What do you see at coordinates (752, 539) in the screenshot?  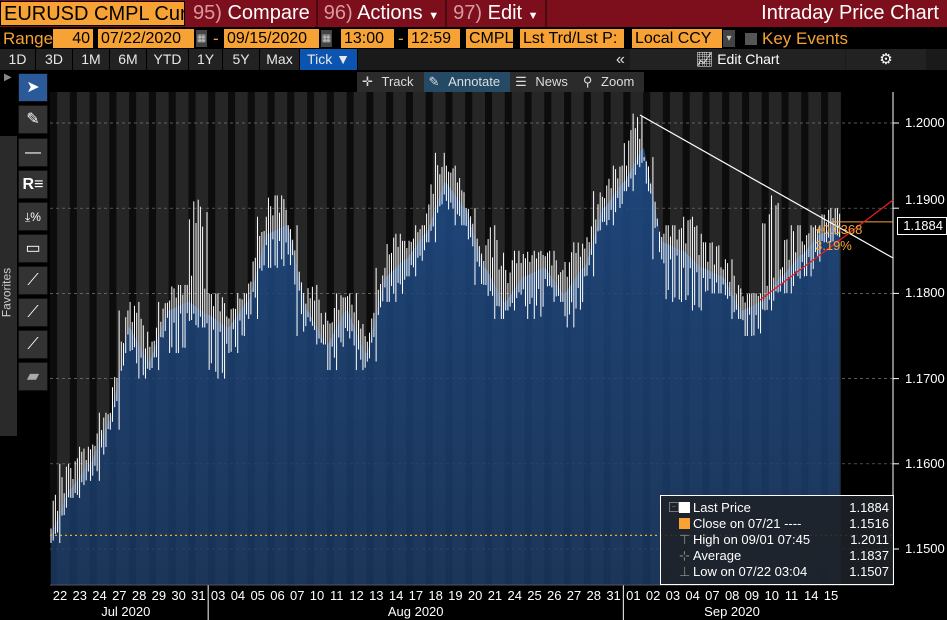 I see `legend-label: High on 09/01 07:45` at bounding box center [752, 539].